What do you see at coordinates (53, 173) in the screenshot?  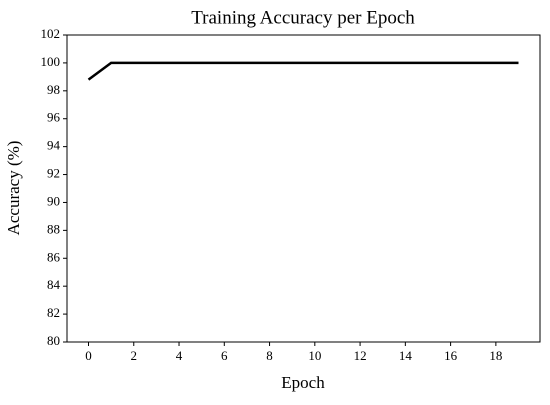 I see `y-tick-label: 92` at bounding box center [53, 173].